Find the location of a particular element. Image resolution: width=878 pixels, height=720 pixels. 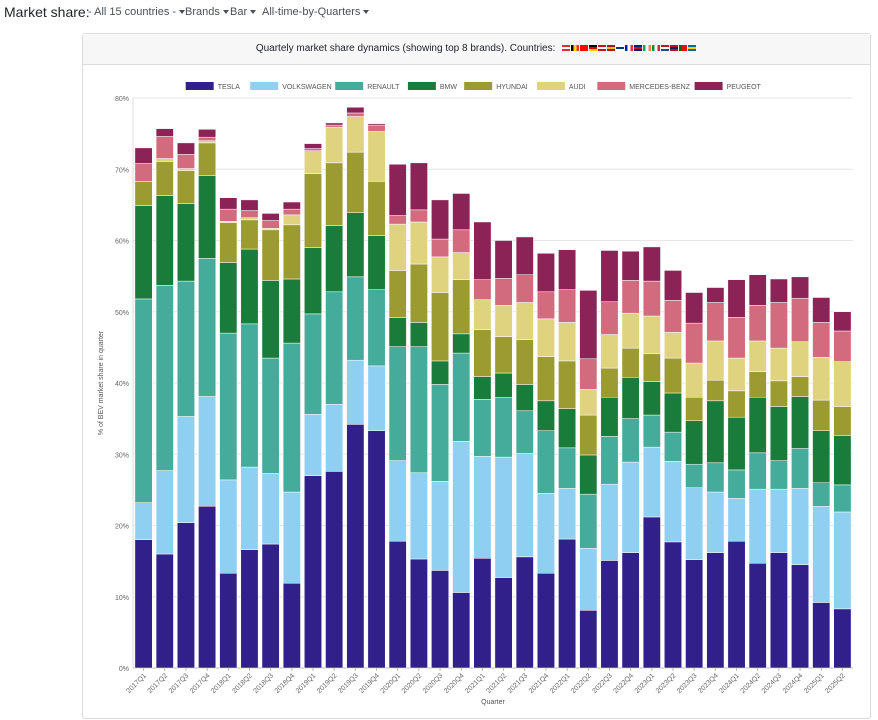

bar-audi-2022q2 is located at coordinates (588, 402).